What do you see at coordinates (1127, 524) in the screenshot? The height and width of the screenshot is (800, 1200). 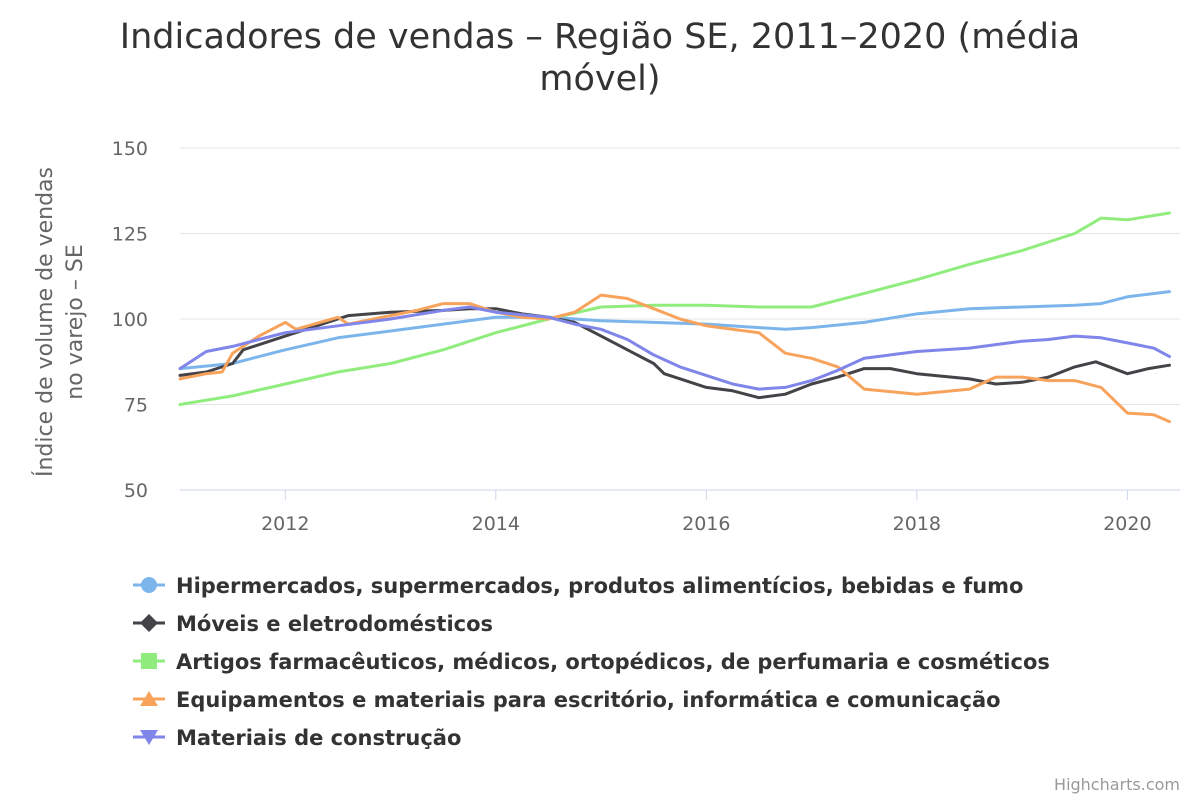 I see `x-tick-label: 2020` at bounding box center [1127, 524].